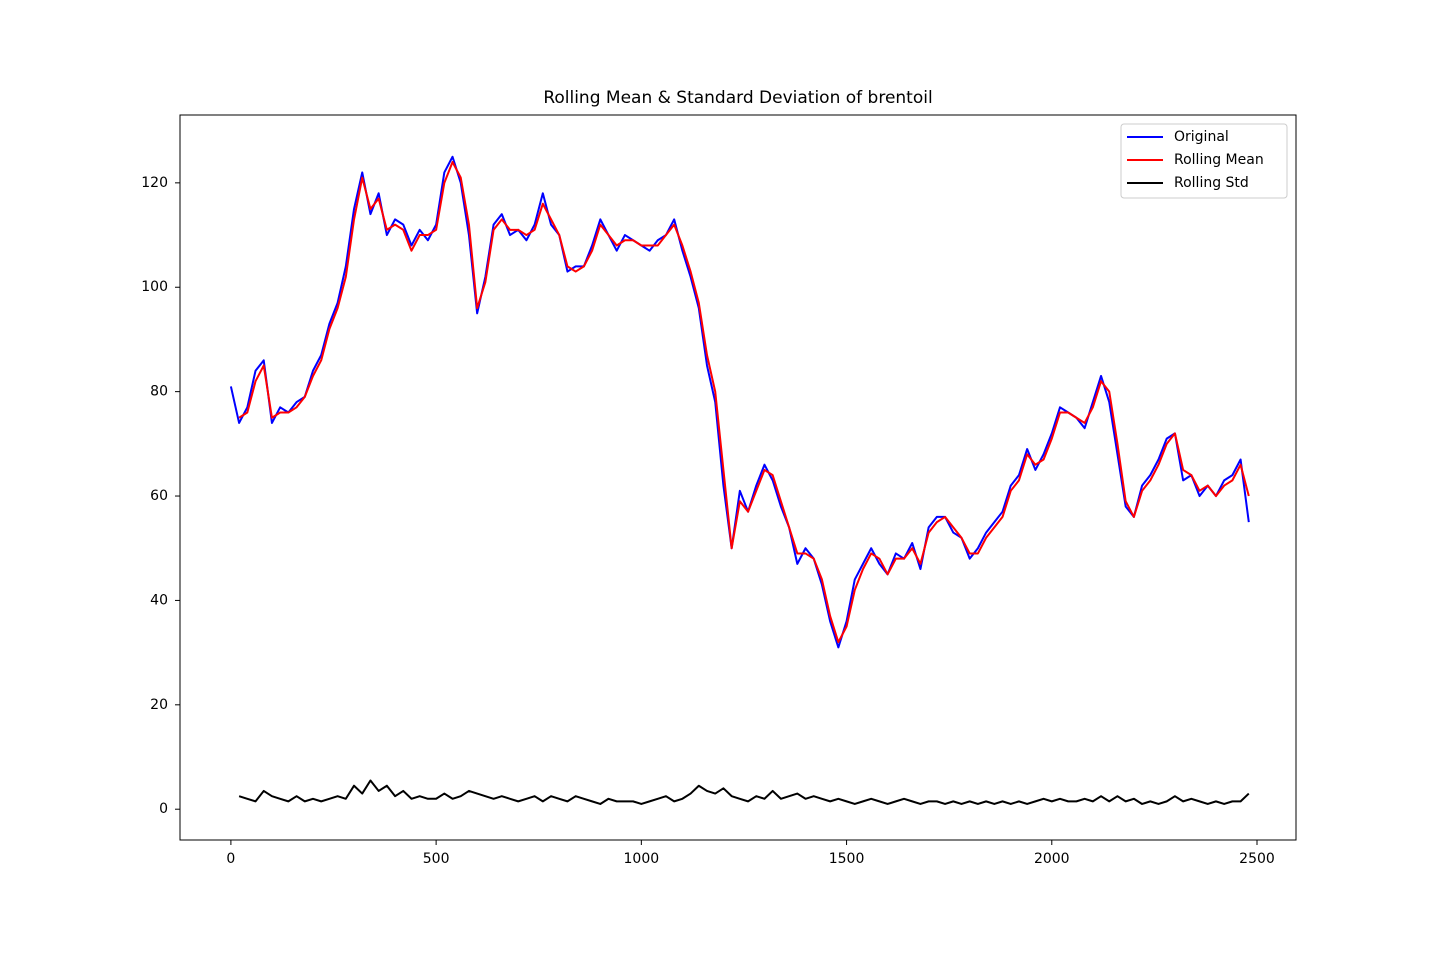 This screenshot has width=1440, height=964. Describe the element at coordinates (847, 859) in the screenshot. I see `x-tick-label: 1500` at that location.